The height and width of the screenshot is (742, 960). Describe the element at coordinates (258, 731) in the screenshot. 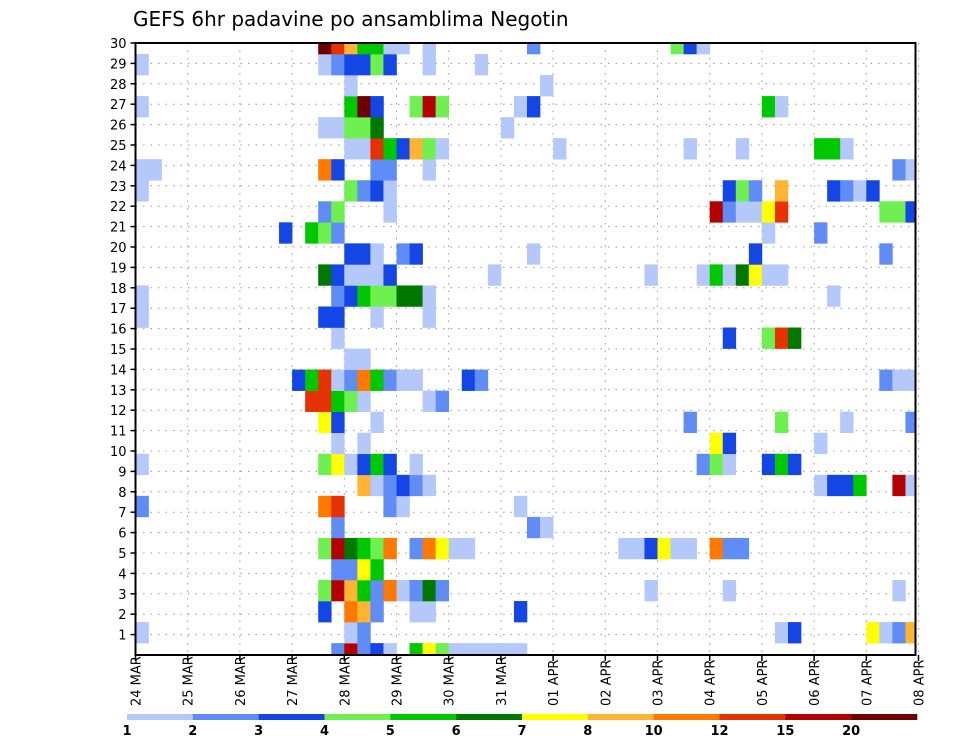

I see `colorbar-label: 3` at that location.